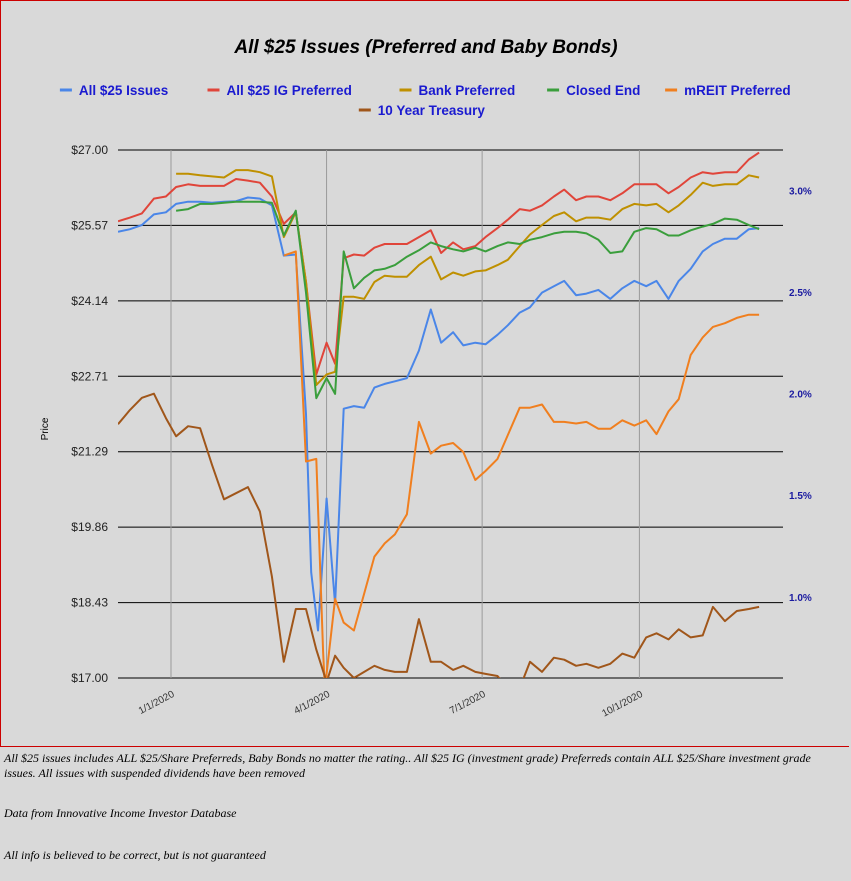  Describe the element at coordinates (89, 527) in the screenshot. I see `y-tick-label: $19.86` at that location.